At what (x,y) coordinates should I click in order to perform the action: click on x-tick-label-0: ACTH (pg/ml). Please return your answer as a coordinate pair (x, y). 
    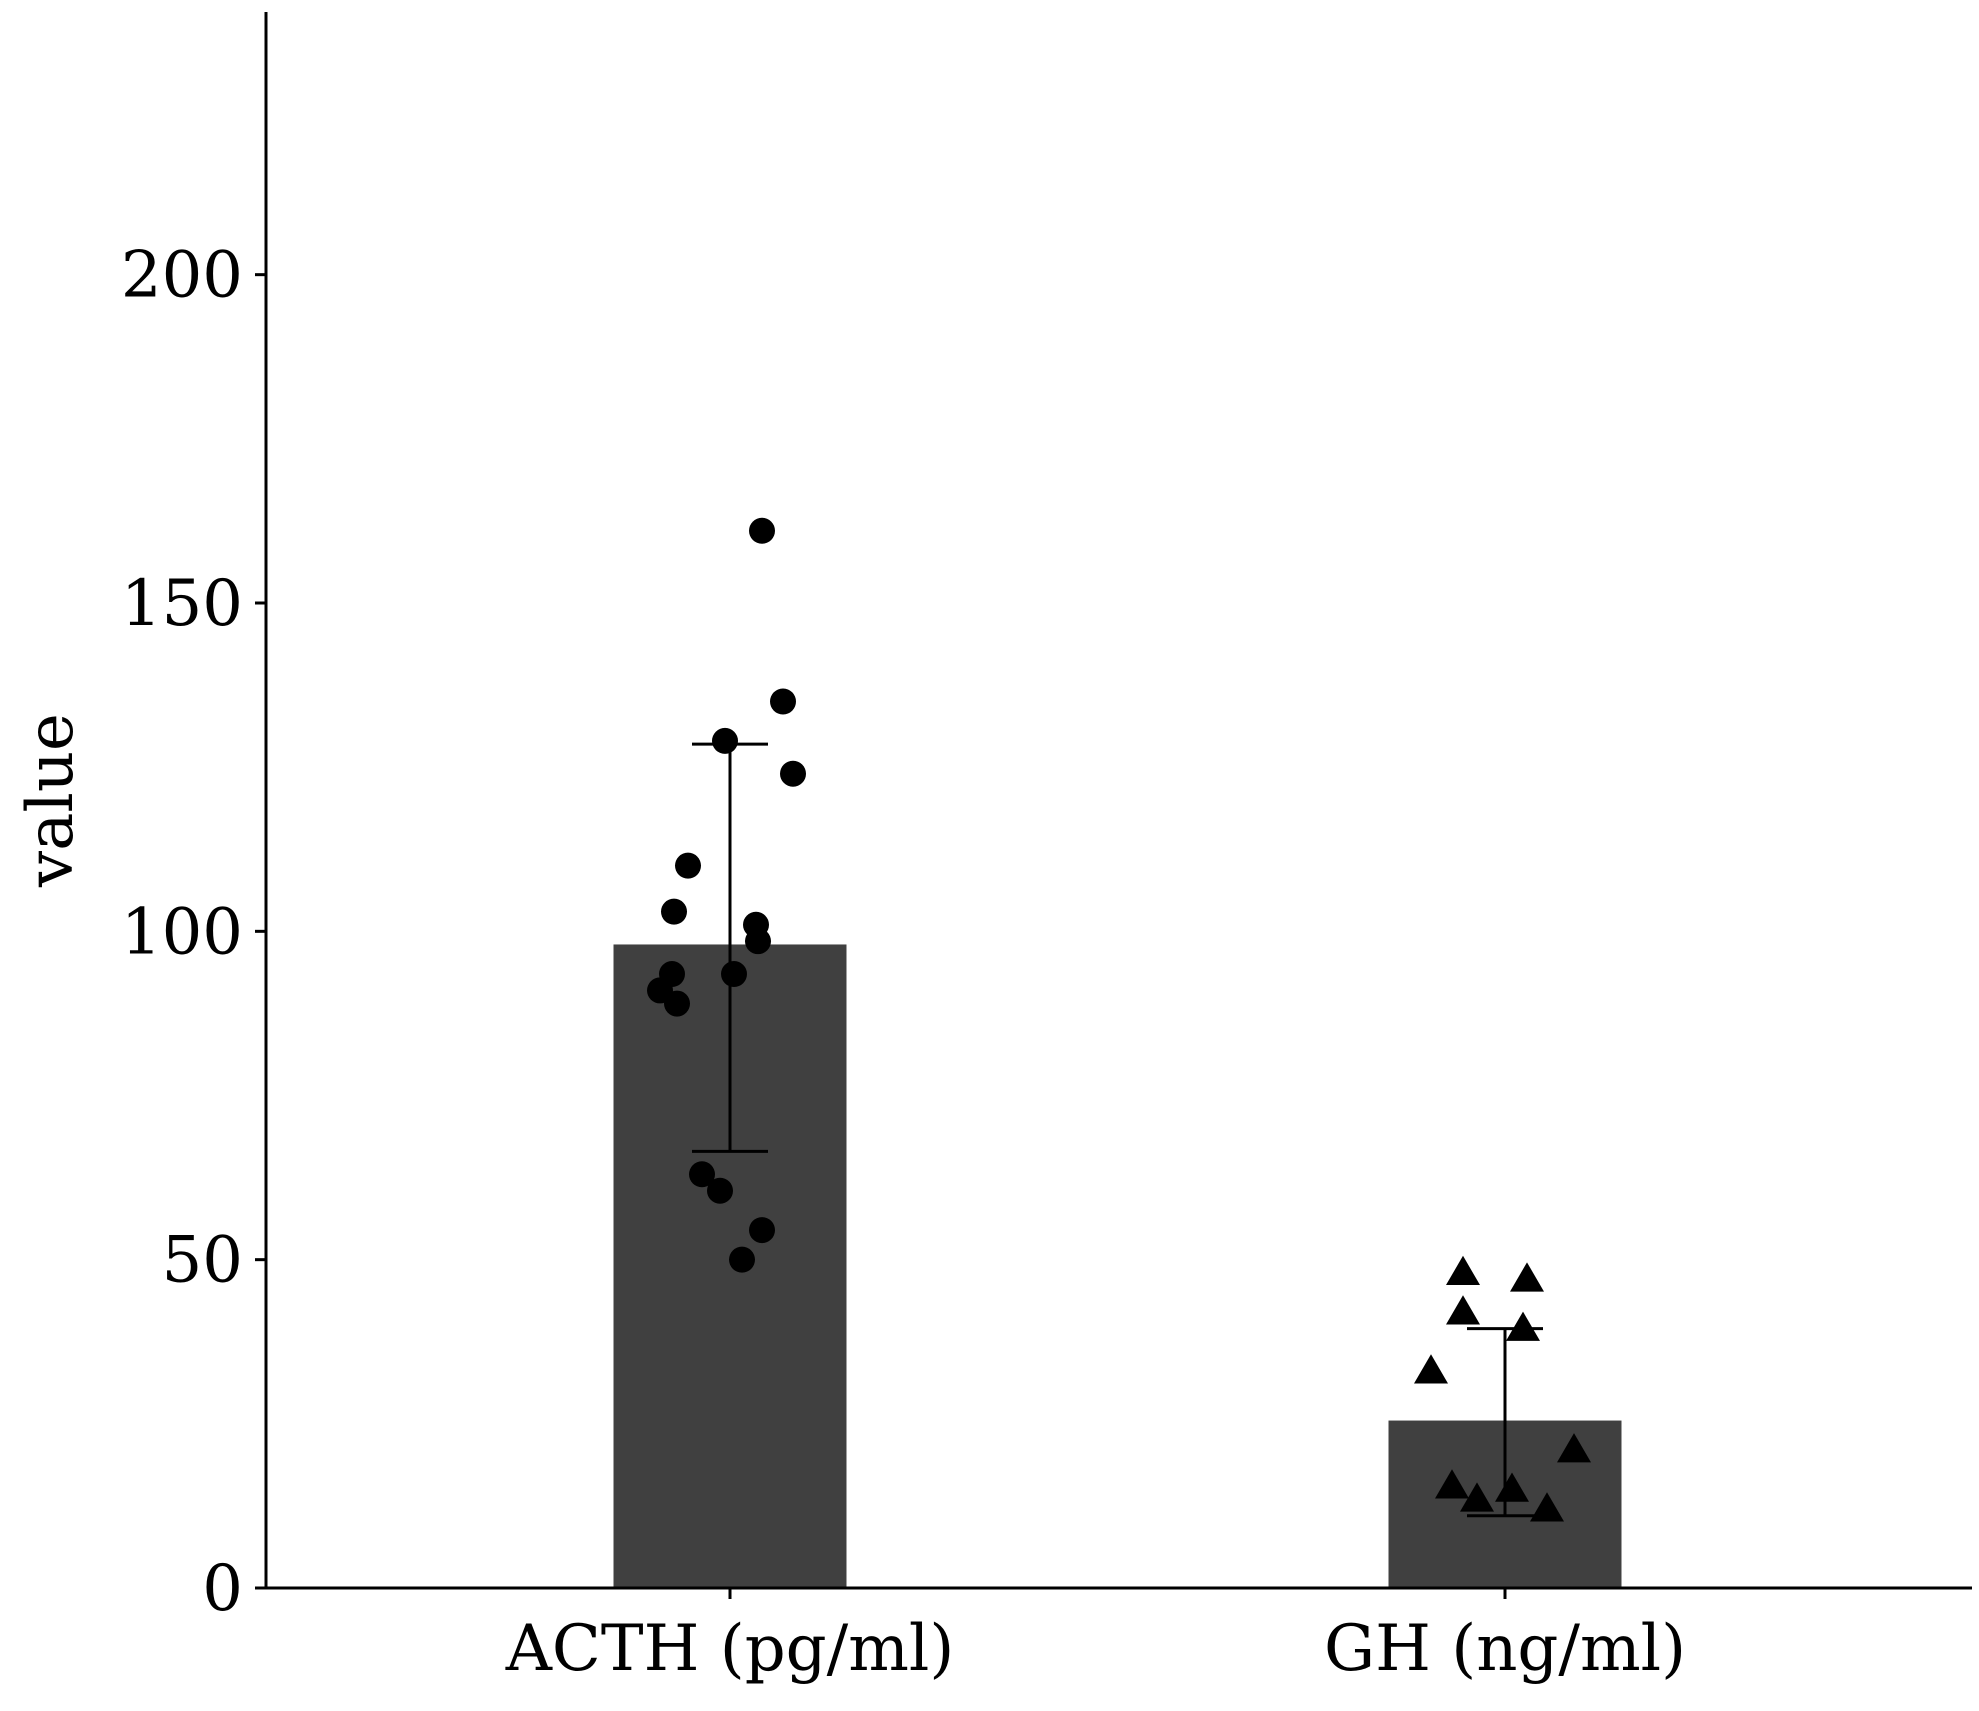
    Looking at the image, I should click on (730, 1649).